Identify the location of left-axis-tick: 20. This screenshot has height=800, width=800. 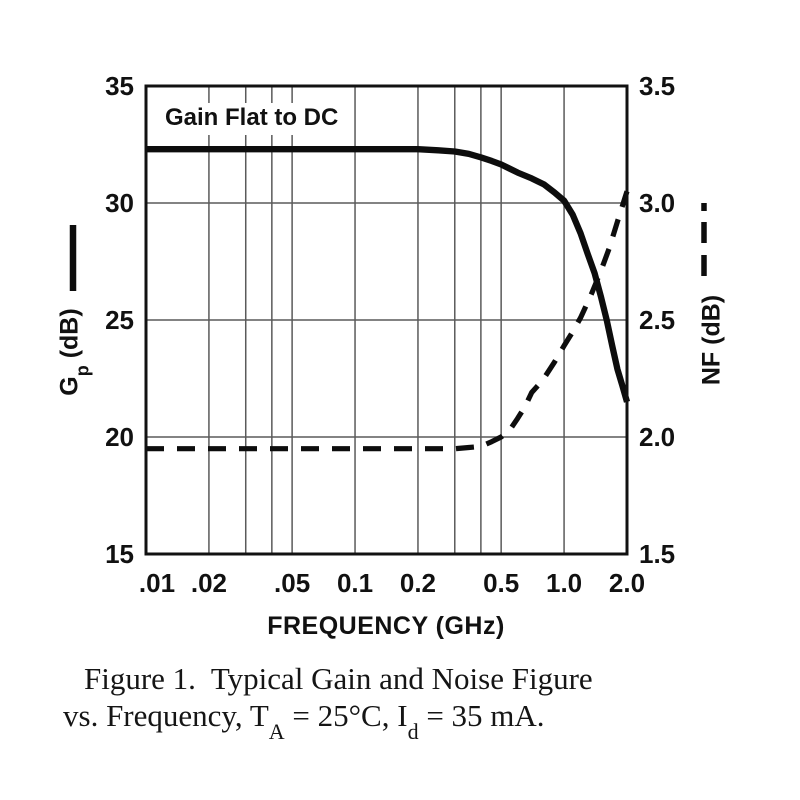
(119, 437).